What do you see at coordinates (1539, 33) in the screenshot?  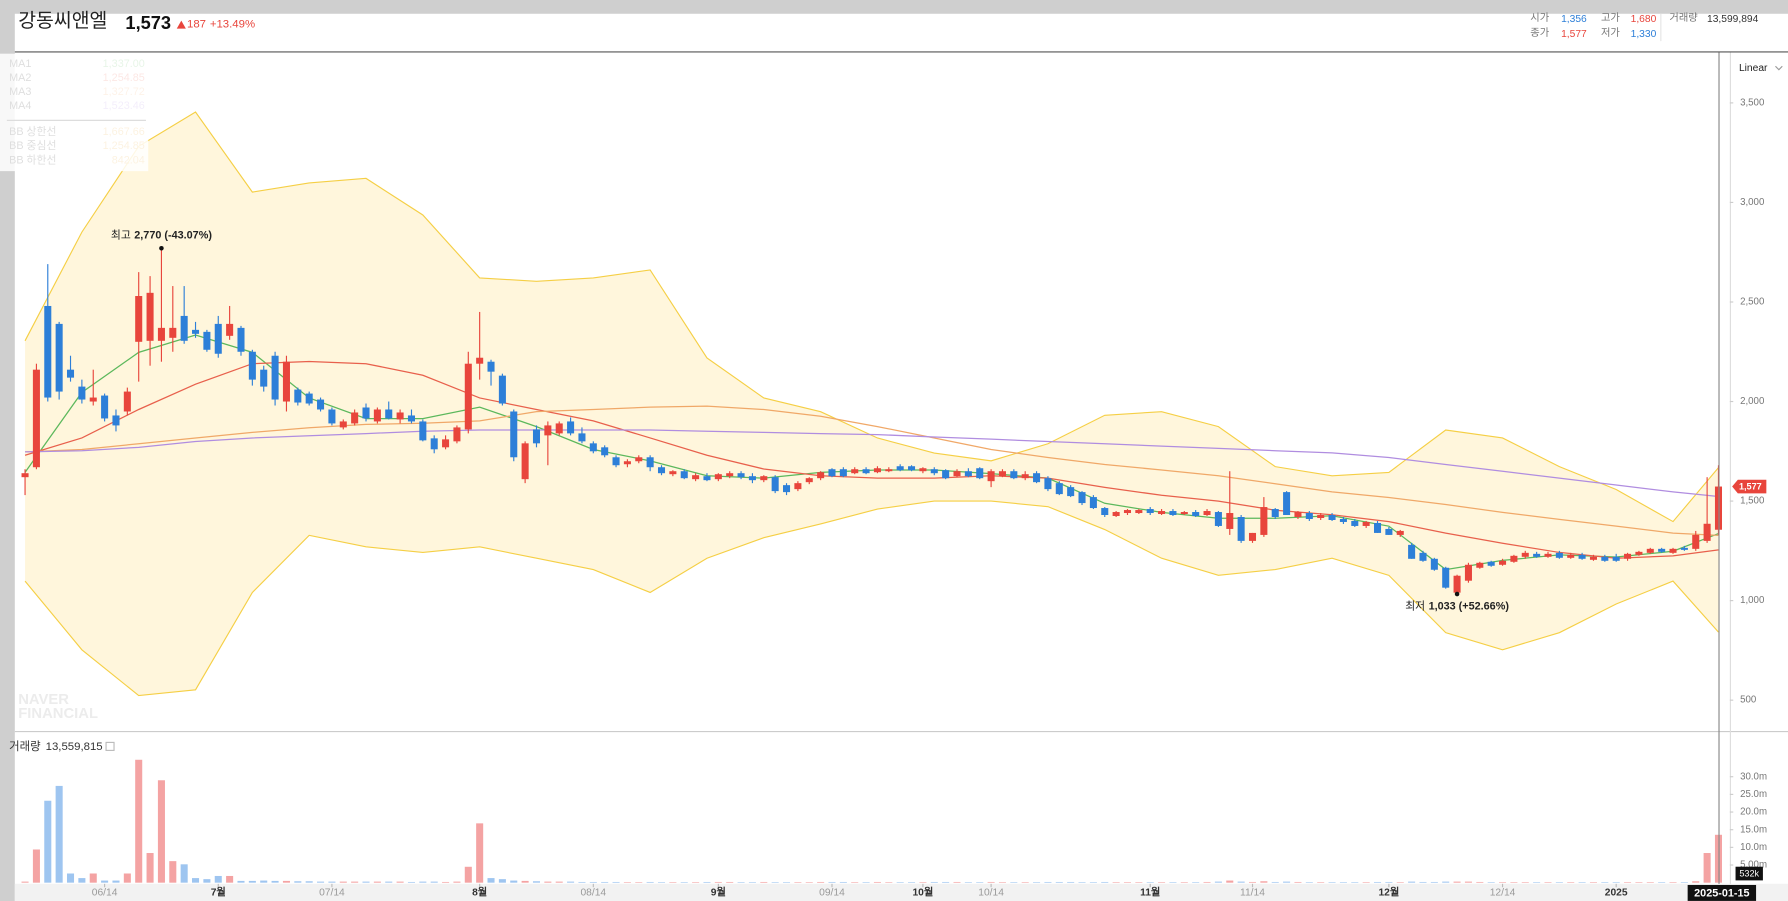 I see `stat-label: 종가` at bounding box center [1539, 33].